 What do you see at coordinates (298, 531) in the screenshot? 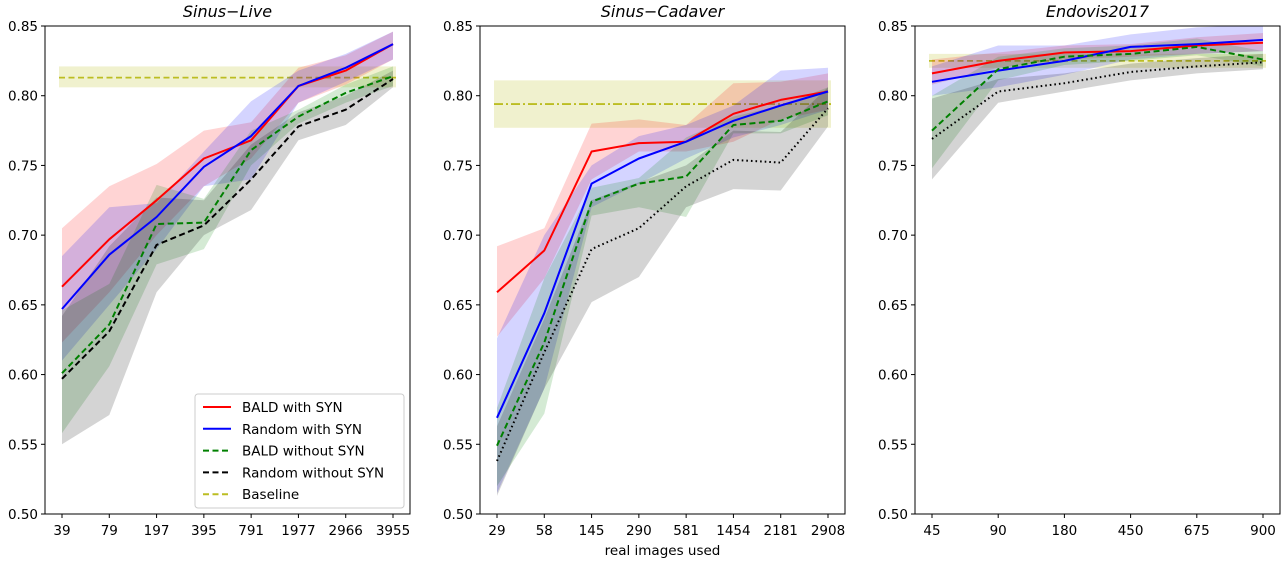
I see `x-tick-label: 1977` at bounding box center [298, 531].